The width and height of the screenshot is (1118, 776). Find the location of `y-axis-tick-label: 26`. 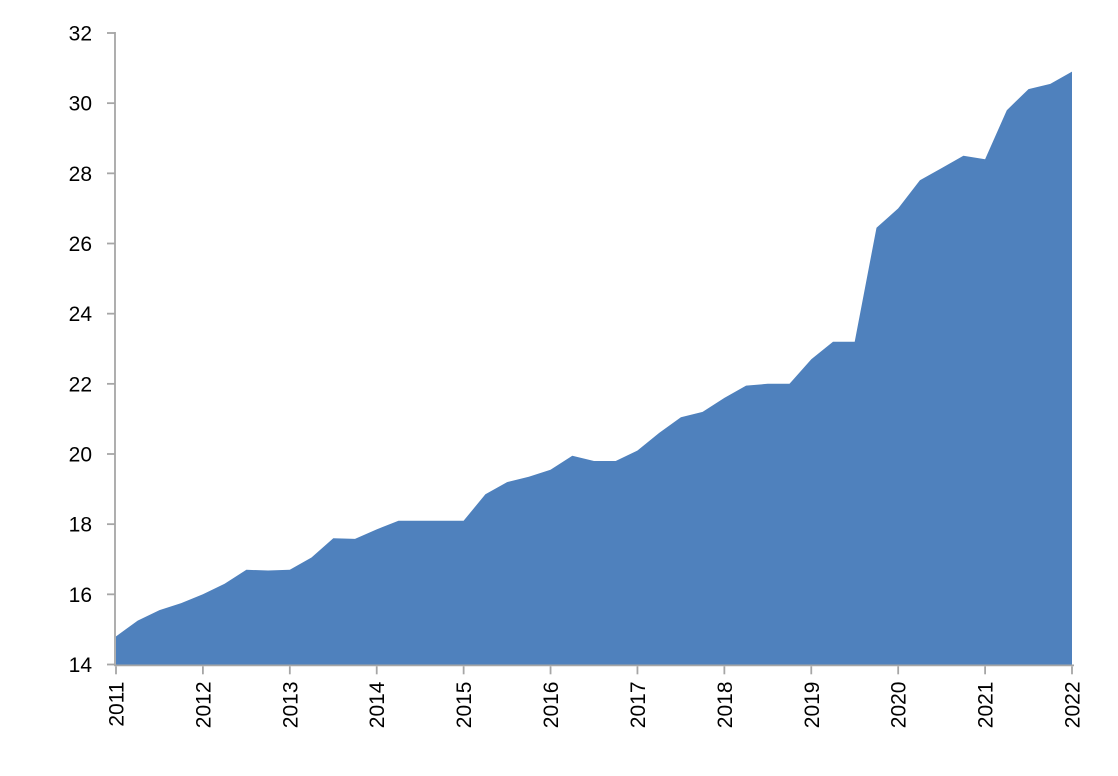

y-axis-tick-label: 26 is located at coordinates (80, 244).